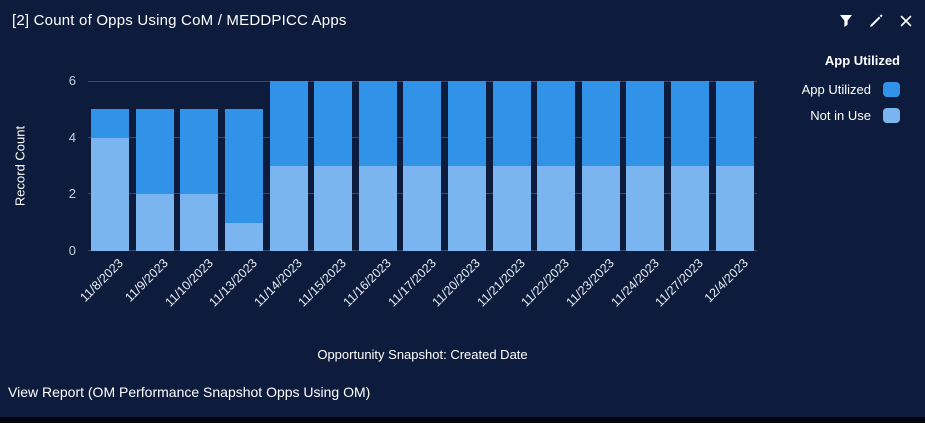  I want to click on close-icon, so click(905, 20).